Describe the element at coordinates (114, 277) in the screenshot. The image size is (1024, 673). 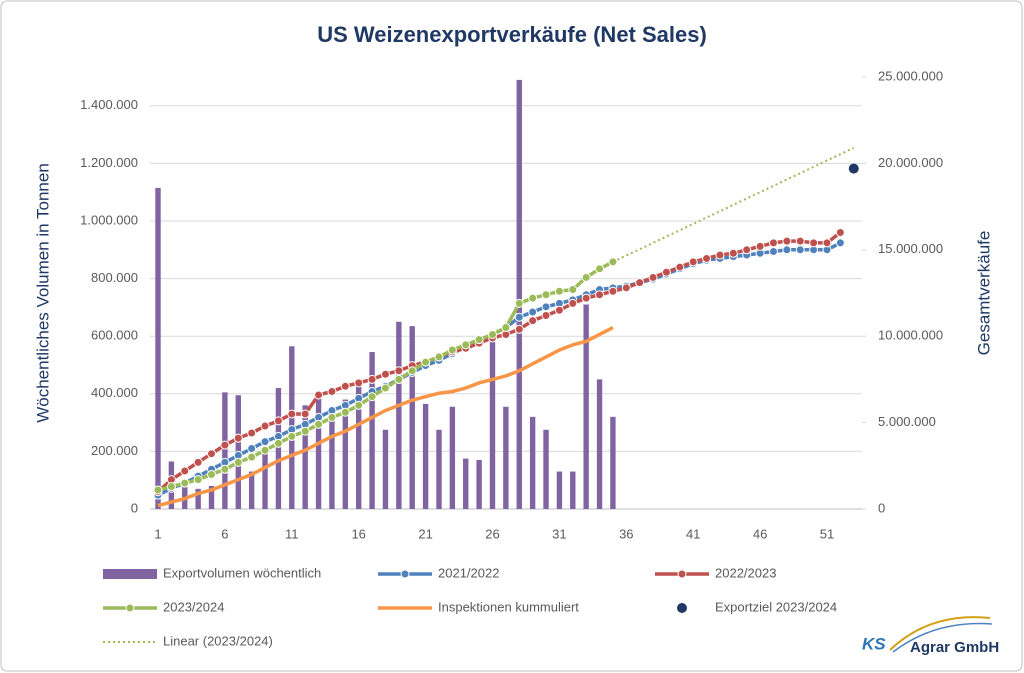
I see `y-tick-label: 800.000` at that location.